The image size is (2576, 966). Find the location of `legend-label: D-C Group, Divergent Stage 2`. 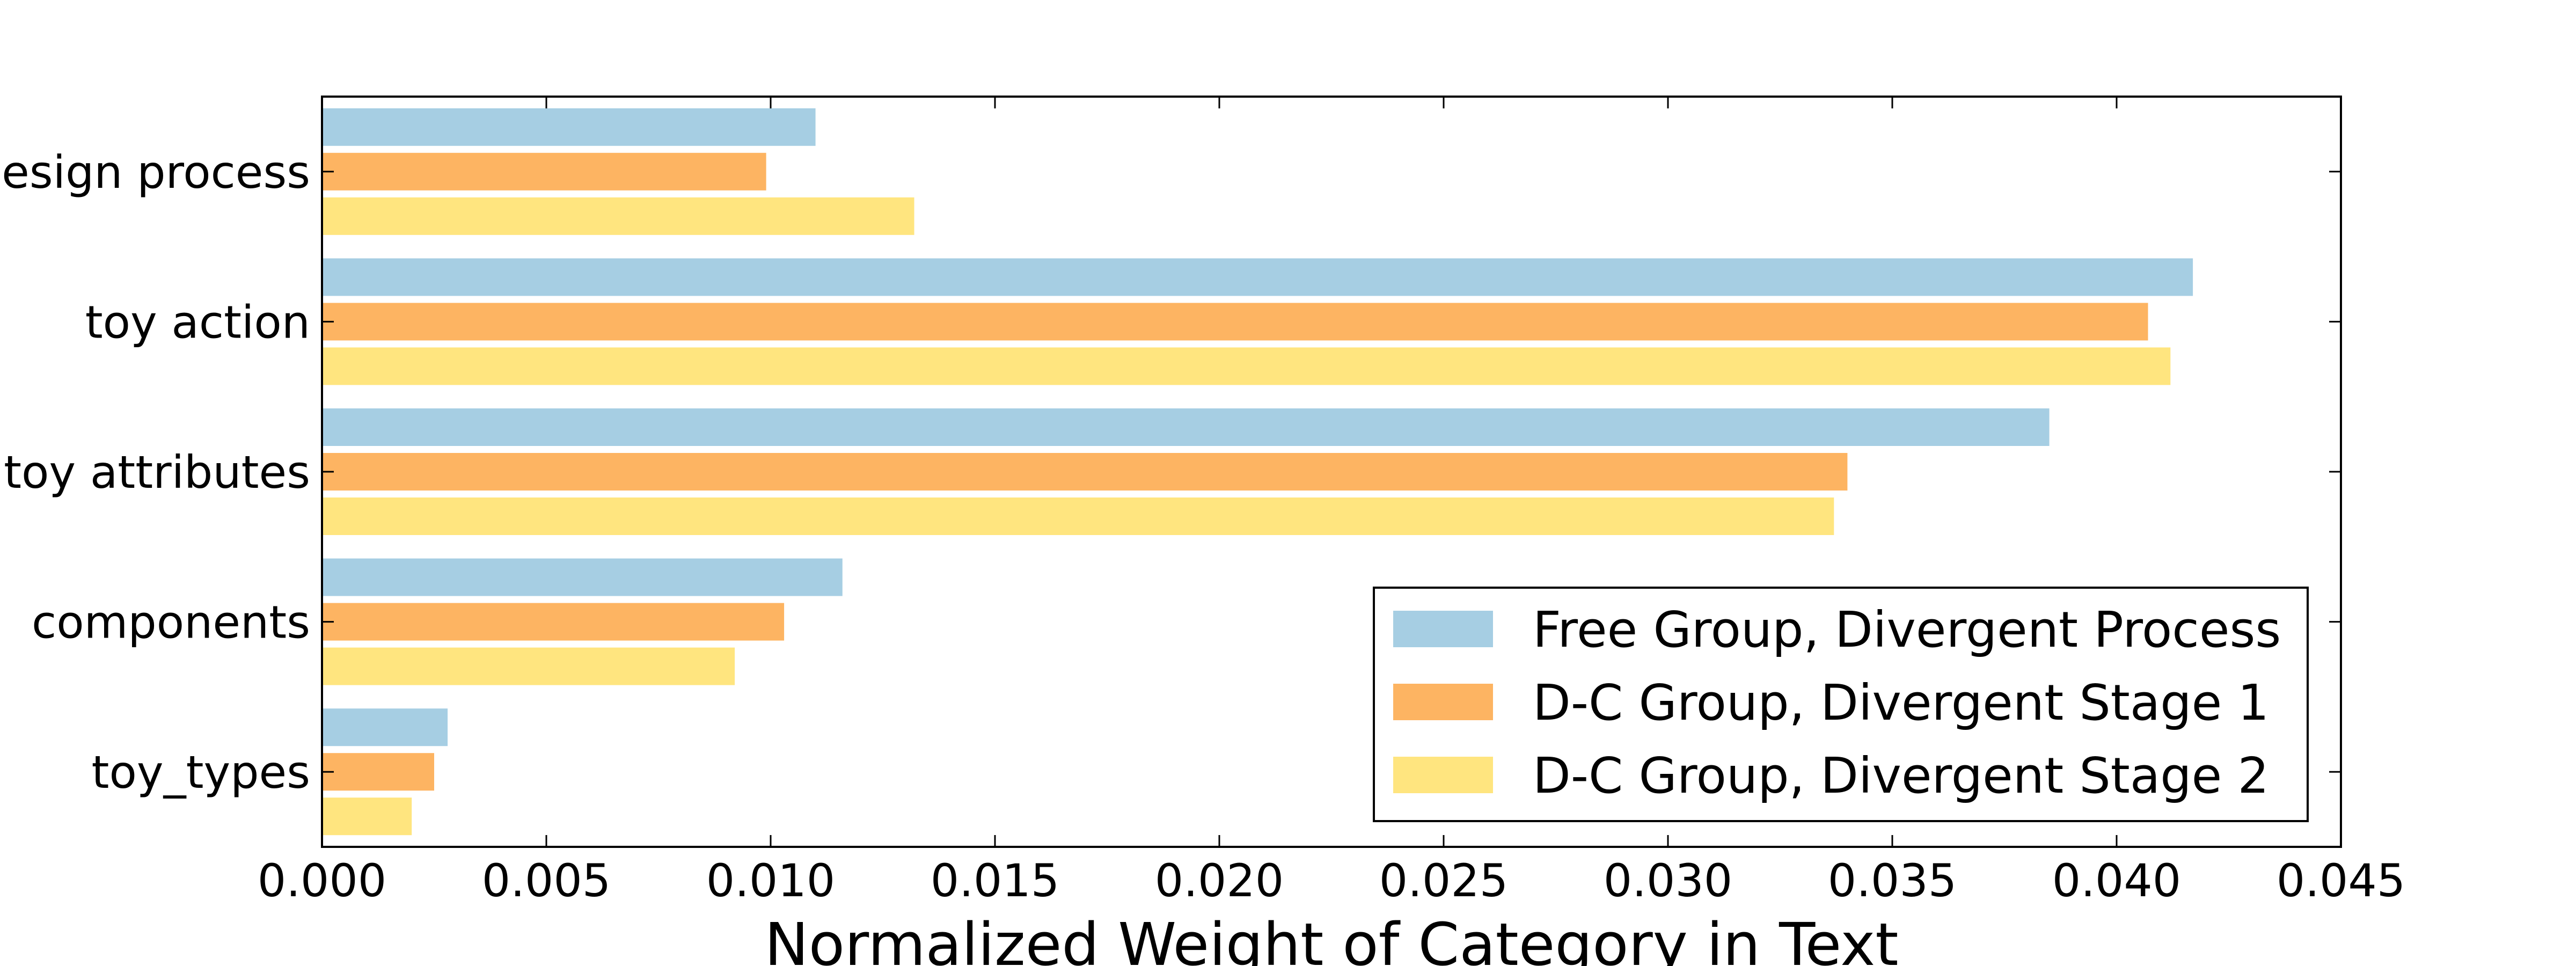

legend-label: D-C Group, Divergent Stage 2 is located at coordinates (1901, 775).